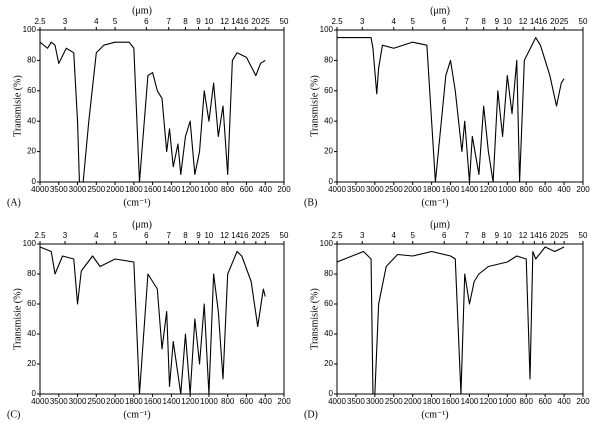  Describe the element at coordinates (310, 202) in the screenshot. I see `panel-label: (B)` at that location.